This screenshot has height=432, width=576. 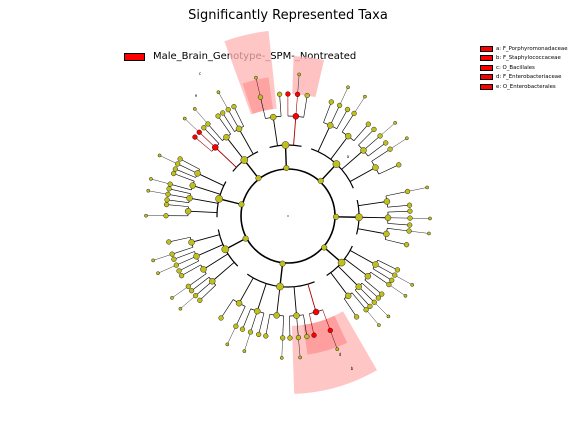 I want to click on group-legend-swatch, so click(x=134, y=56).